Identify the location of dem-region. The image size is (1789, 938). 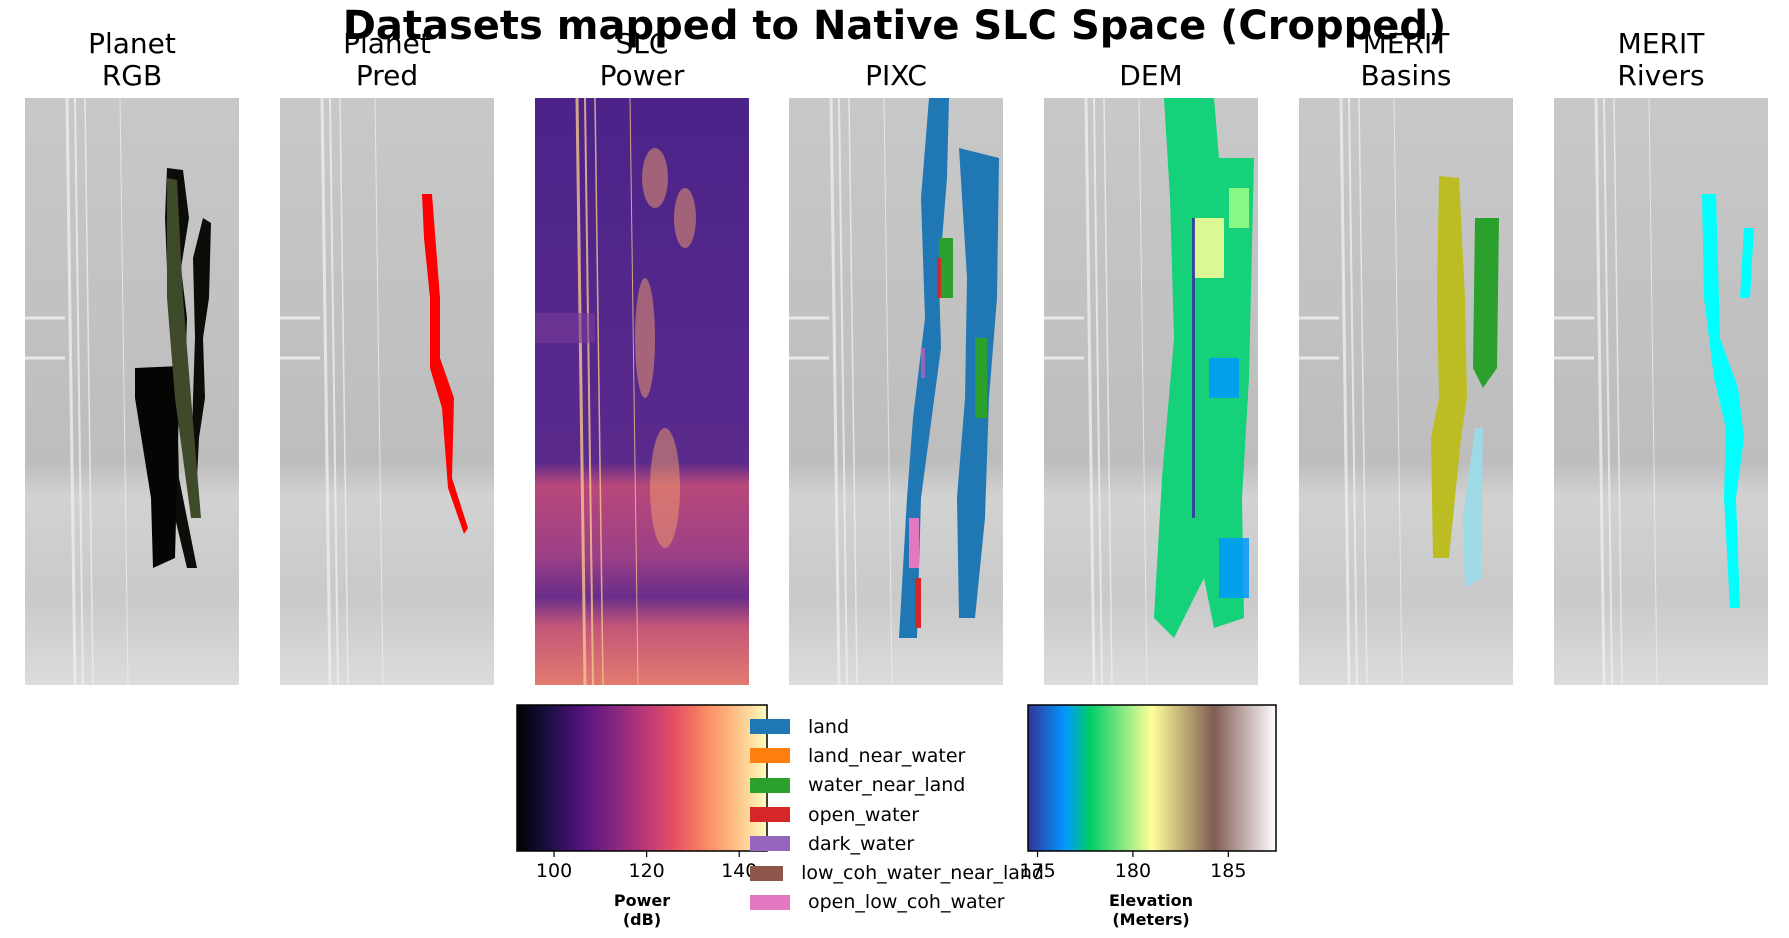
(1204, 368).